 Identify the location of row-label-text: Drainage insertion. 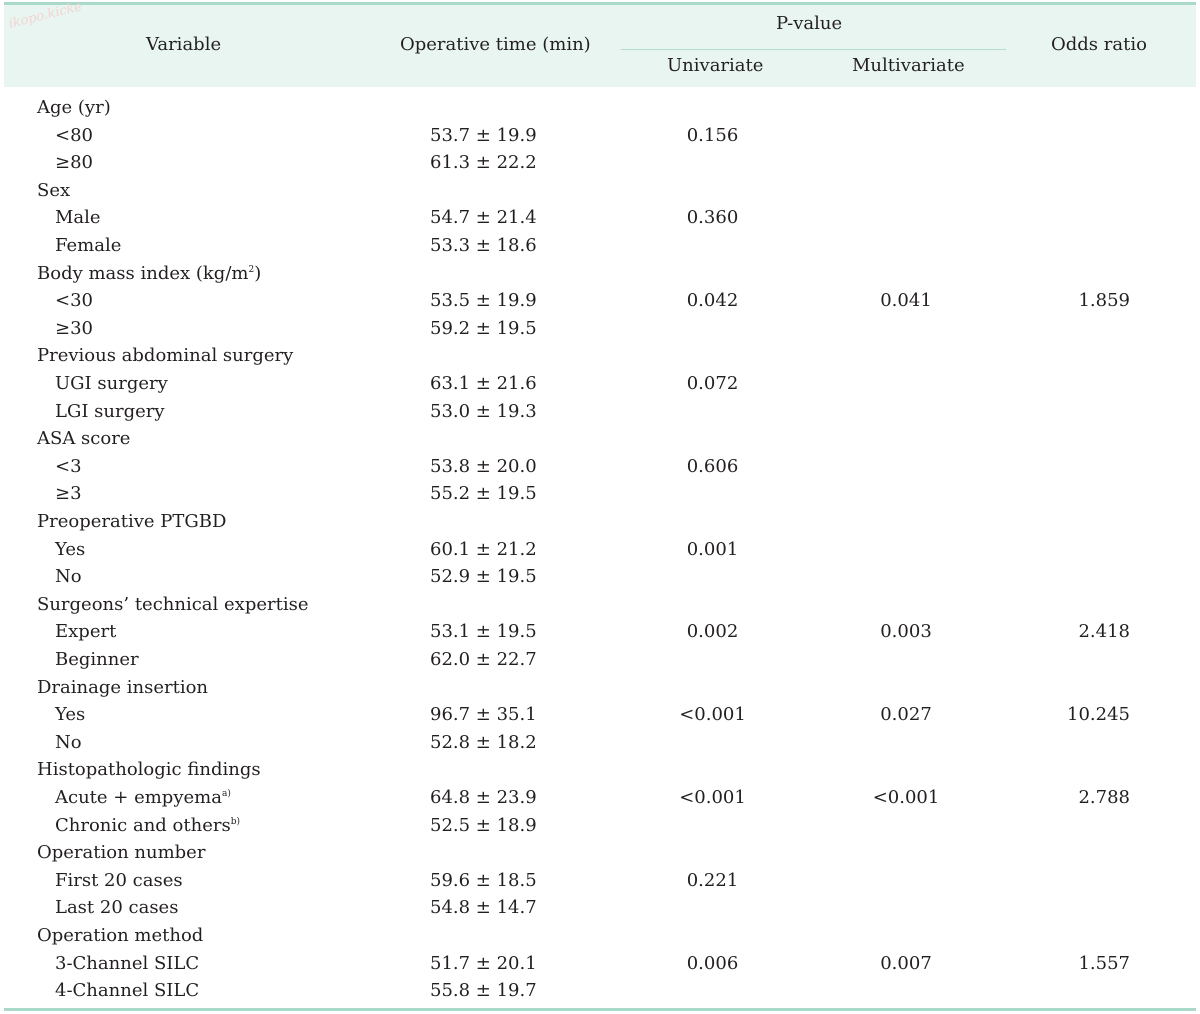
(123, 687).